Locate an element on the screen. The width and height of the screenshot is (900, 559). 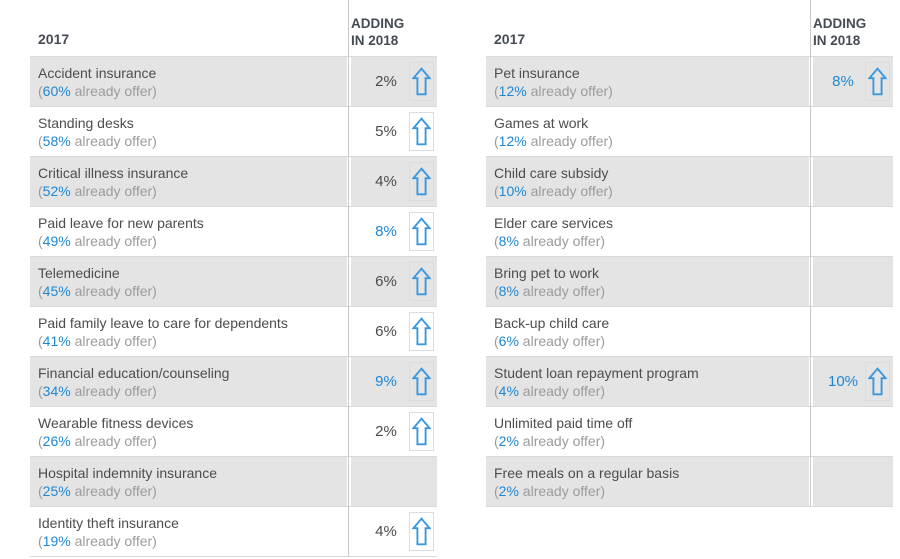
offer-percent: 8% is located at coordinates (508, 290).